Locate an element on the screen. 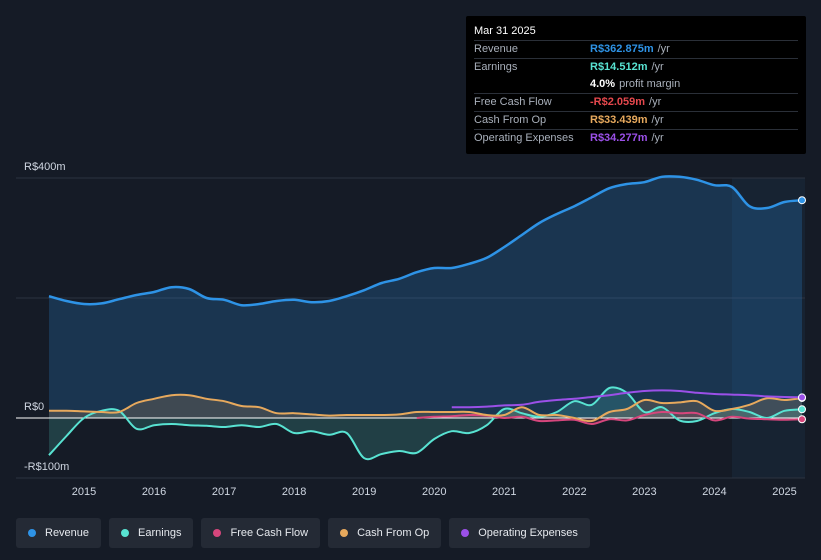 The width and height of the screenshot is (821, 560). tooltip-row-operating-expenses: Operating Expenses R$34.277m /yr is located at coordinates (636, 138).